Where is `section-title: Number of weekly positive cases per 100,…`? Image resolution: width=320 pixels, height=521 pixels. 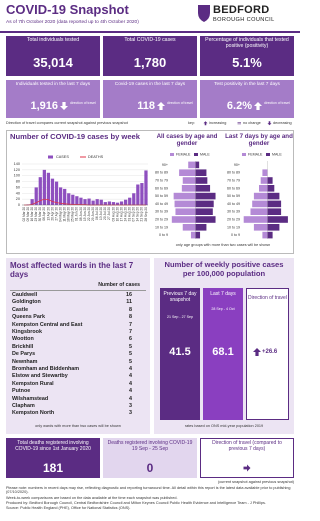
section-title: Number of weekly positive cases per 100,… is located at coordinates (224, 269).